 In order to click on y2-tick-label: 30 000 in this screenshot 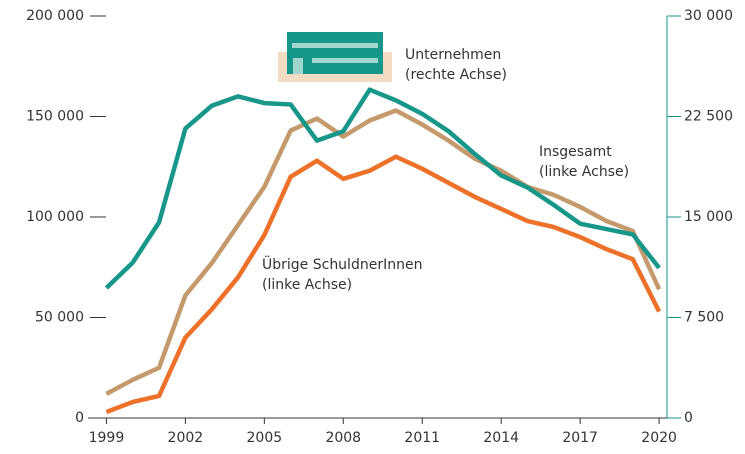, I will do `click(708, 16)`.